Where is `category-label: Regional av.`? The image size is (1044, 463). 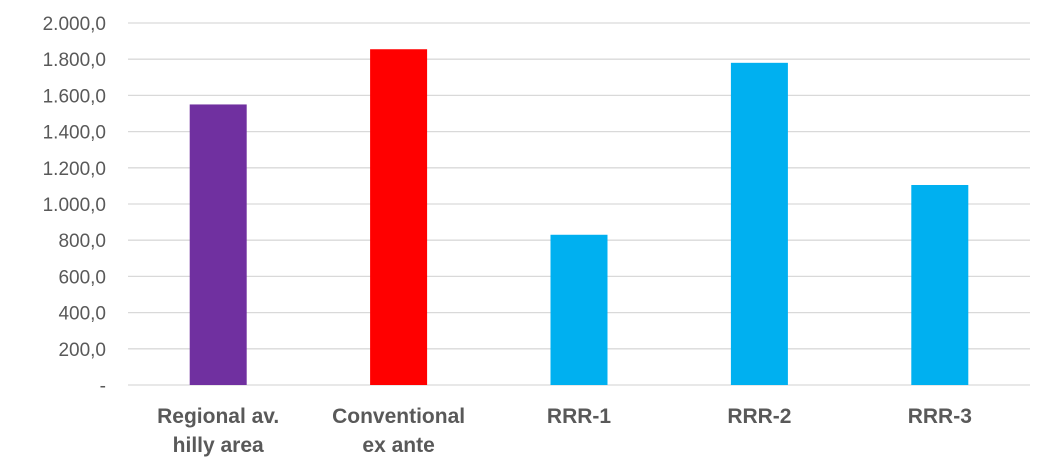
category-label: Regional av. is located at coordinates (218, 416).